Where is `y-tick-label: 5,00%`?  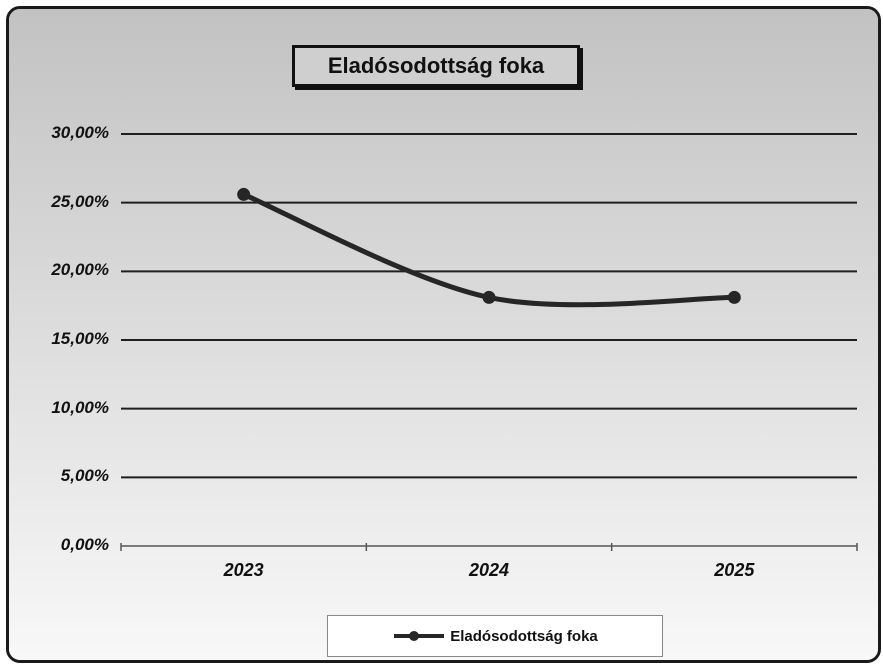
y-tick-label: 5,00% is located at coordinates (84, 476).